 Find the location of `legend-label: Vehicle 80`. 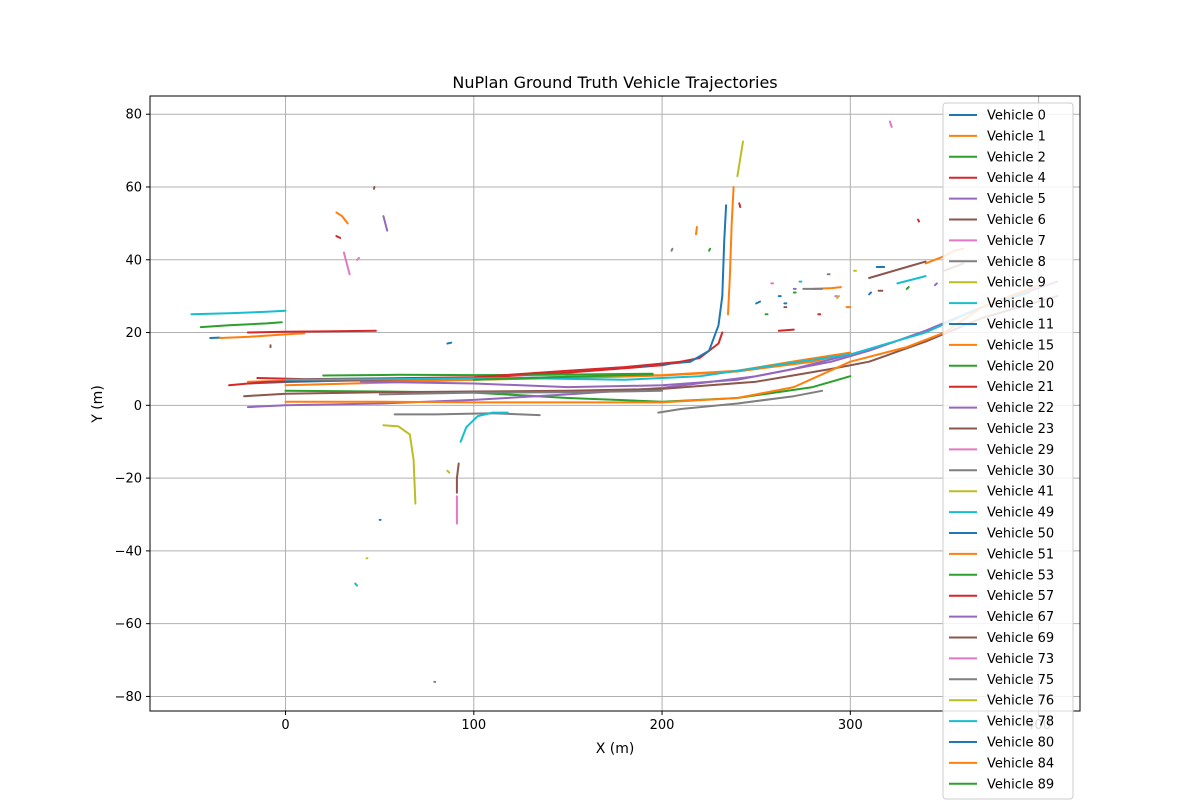

legend-label: Vehicle 80 is located at coordinates (1020, 743).